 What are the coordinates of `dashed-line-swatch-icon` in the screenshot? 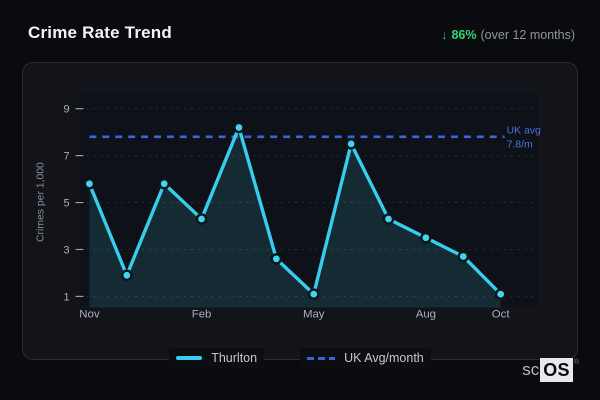 It's located at (321, 358).